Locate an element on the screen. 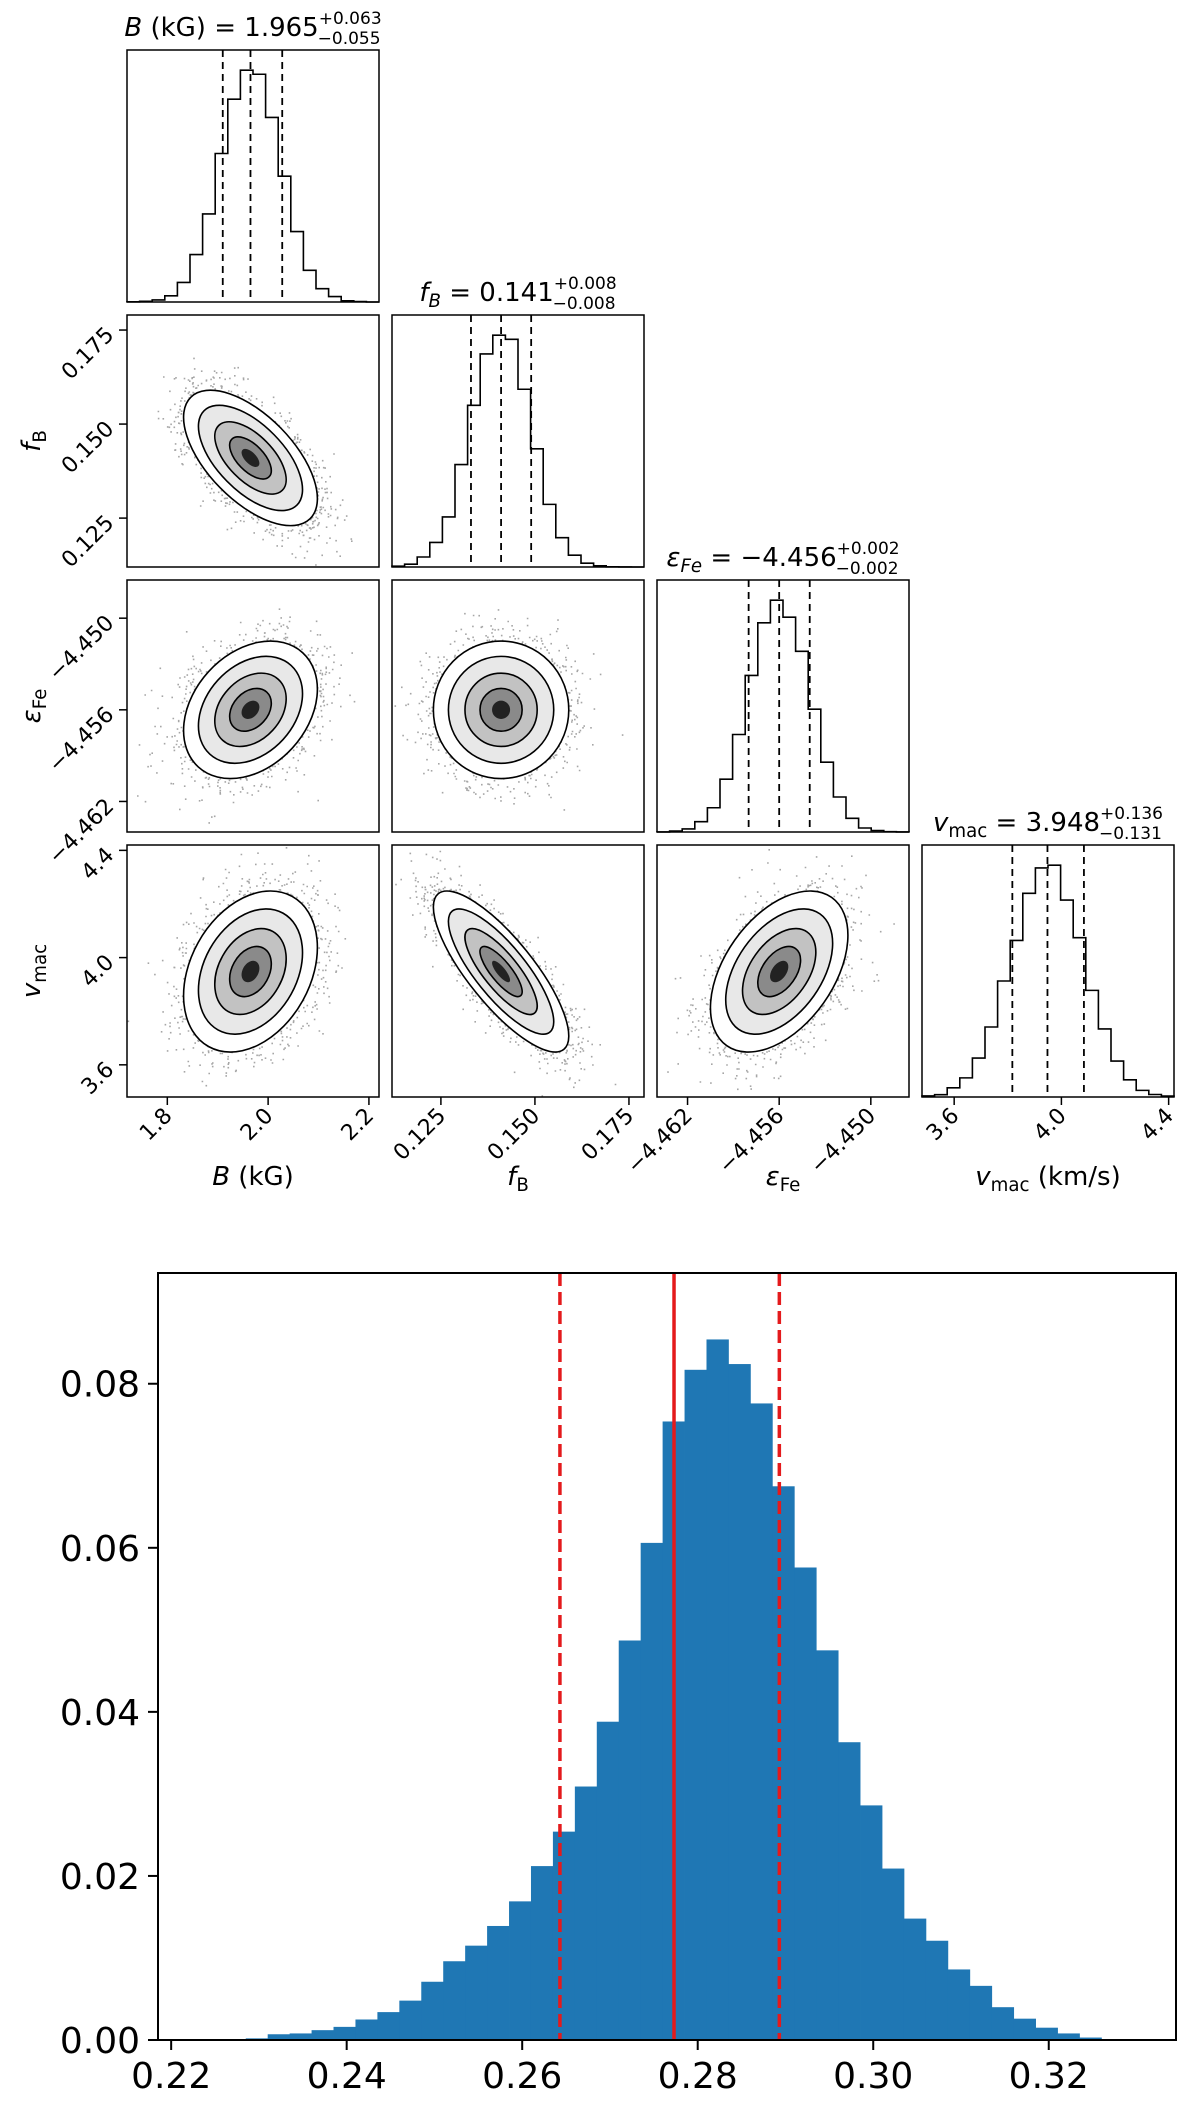 Image resolution: width=1200 pixels, height=2105 pixels. corner-panel-3-1: 0.125 0.150 0.175 is located at coordinates (517, 1005).